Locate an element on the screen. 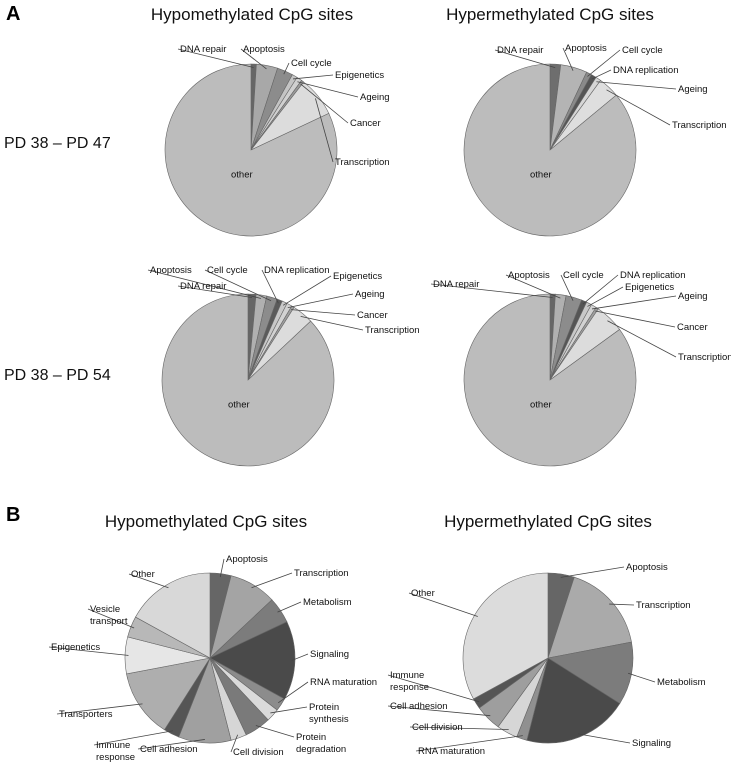  pie-label-signaling: Signaling is located at coordinates (651, 743).